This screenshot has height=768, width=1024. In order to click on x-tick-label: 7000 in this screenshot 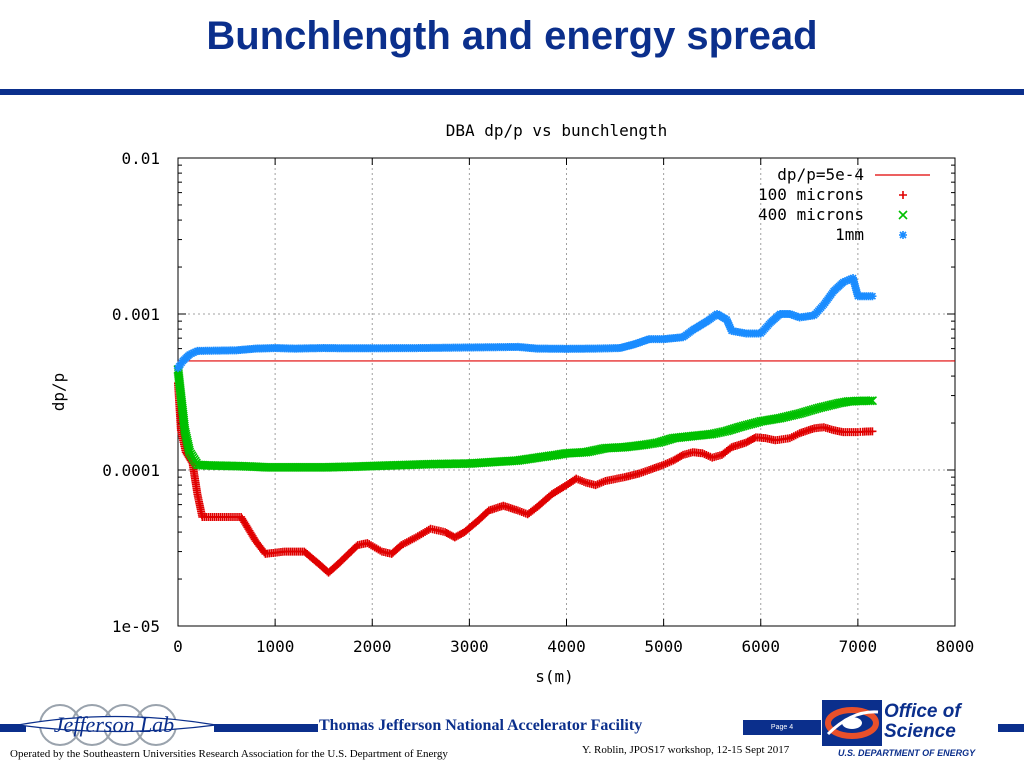, I will do `click(858, 646)`.